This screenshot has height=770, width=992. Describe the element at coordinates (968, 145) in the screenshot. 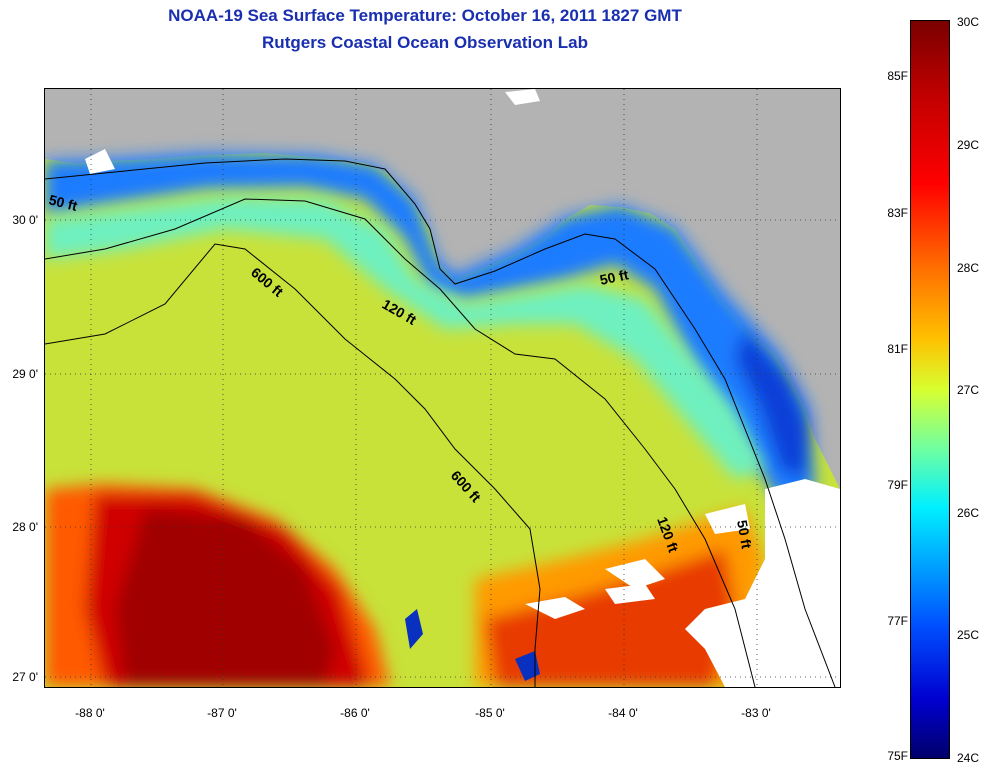

I see `colorbar-label-29c: 29C` at that location.